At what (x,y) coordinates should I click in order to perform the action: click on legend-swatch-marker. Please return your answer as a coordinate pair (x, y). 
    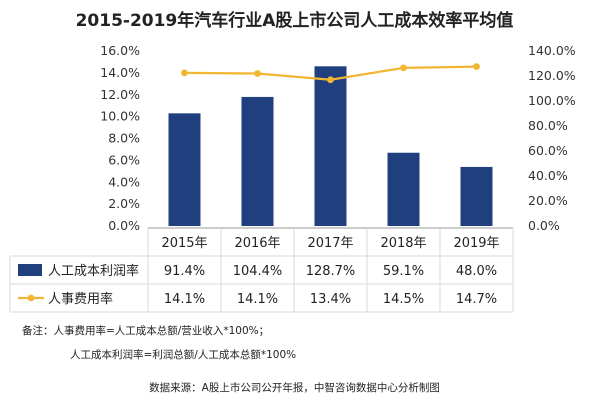
    Looking at the image, I should click on (31, 298).